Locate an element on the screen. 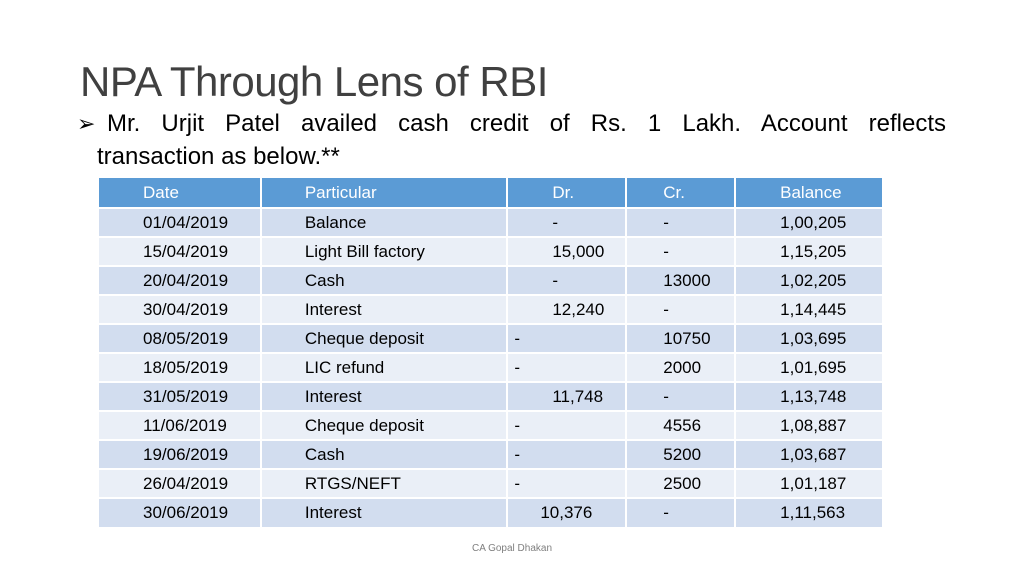  cell-cr: 5200 is located at coordinates (681, 454).